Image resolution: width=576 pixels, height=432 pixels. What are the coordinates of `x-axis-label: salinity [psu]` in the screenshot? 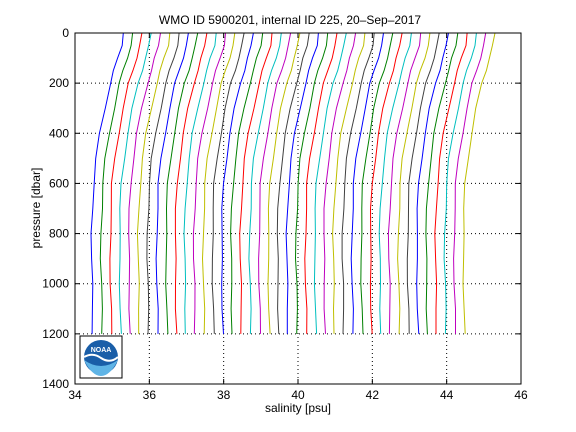 It's located at (298, 408).